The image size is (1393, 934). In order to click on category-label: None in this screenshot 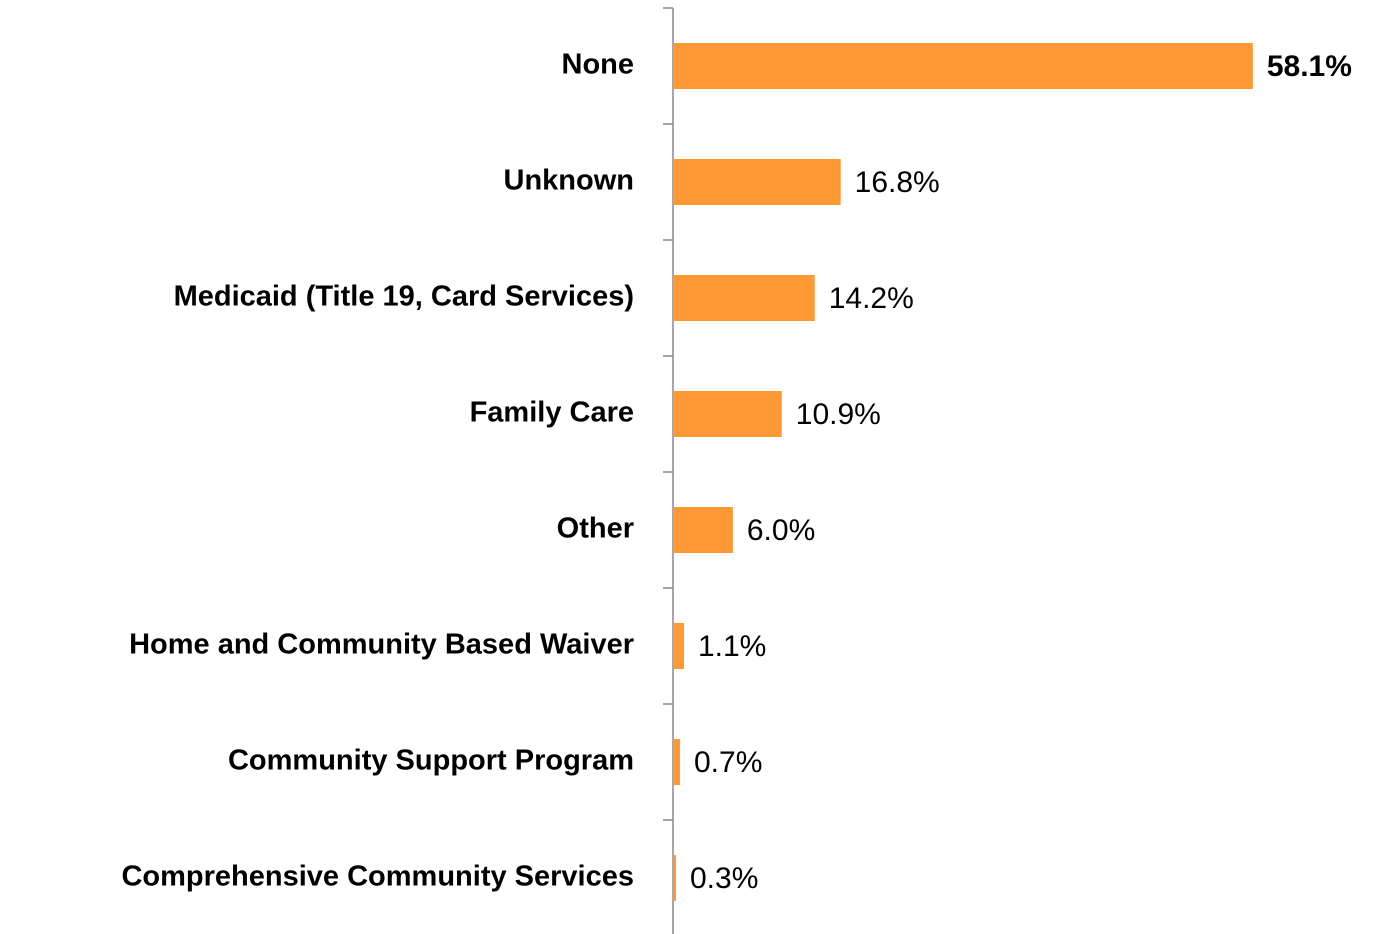, I will do `click(598, 65)`.